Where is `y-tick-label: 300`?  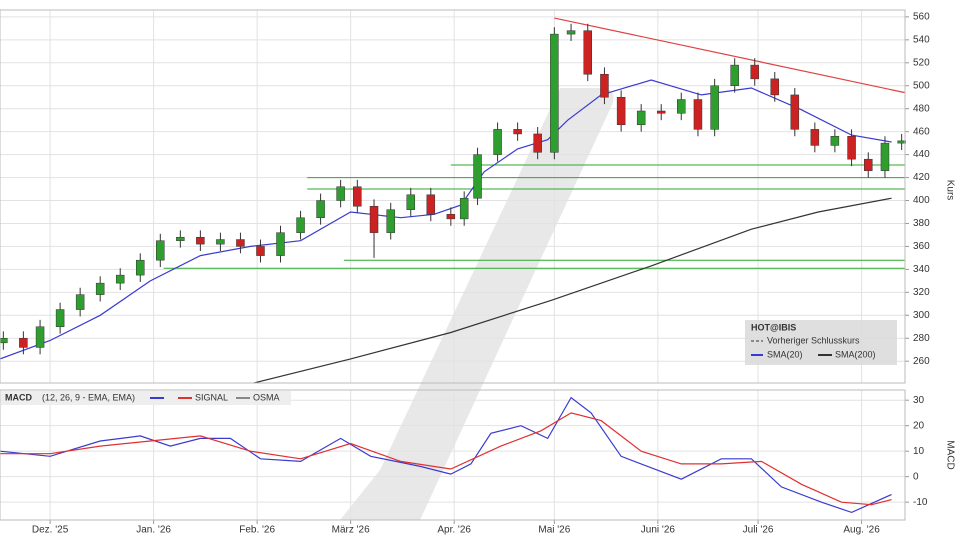 y-tick-label: 300 is located at coordinates (921, 315).